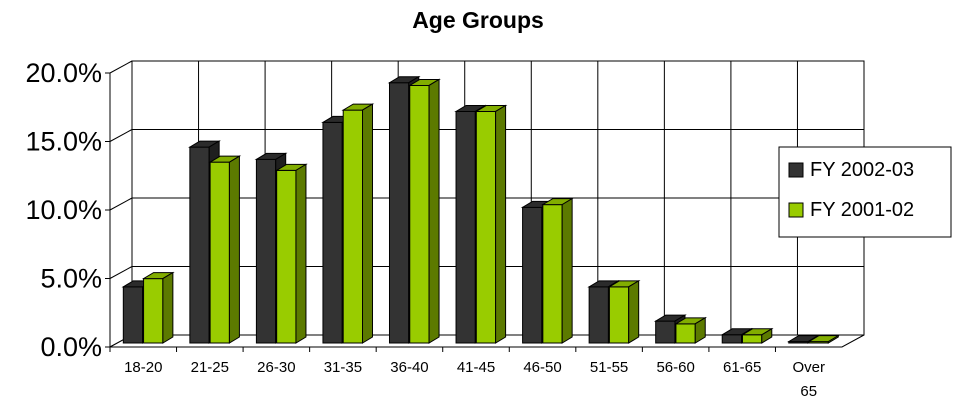  I want to click on y-tick-label: 15.0%, so click(63, 142).